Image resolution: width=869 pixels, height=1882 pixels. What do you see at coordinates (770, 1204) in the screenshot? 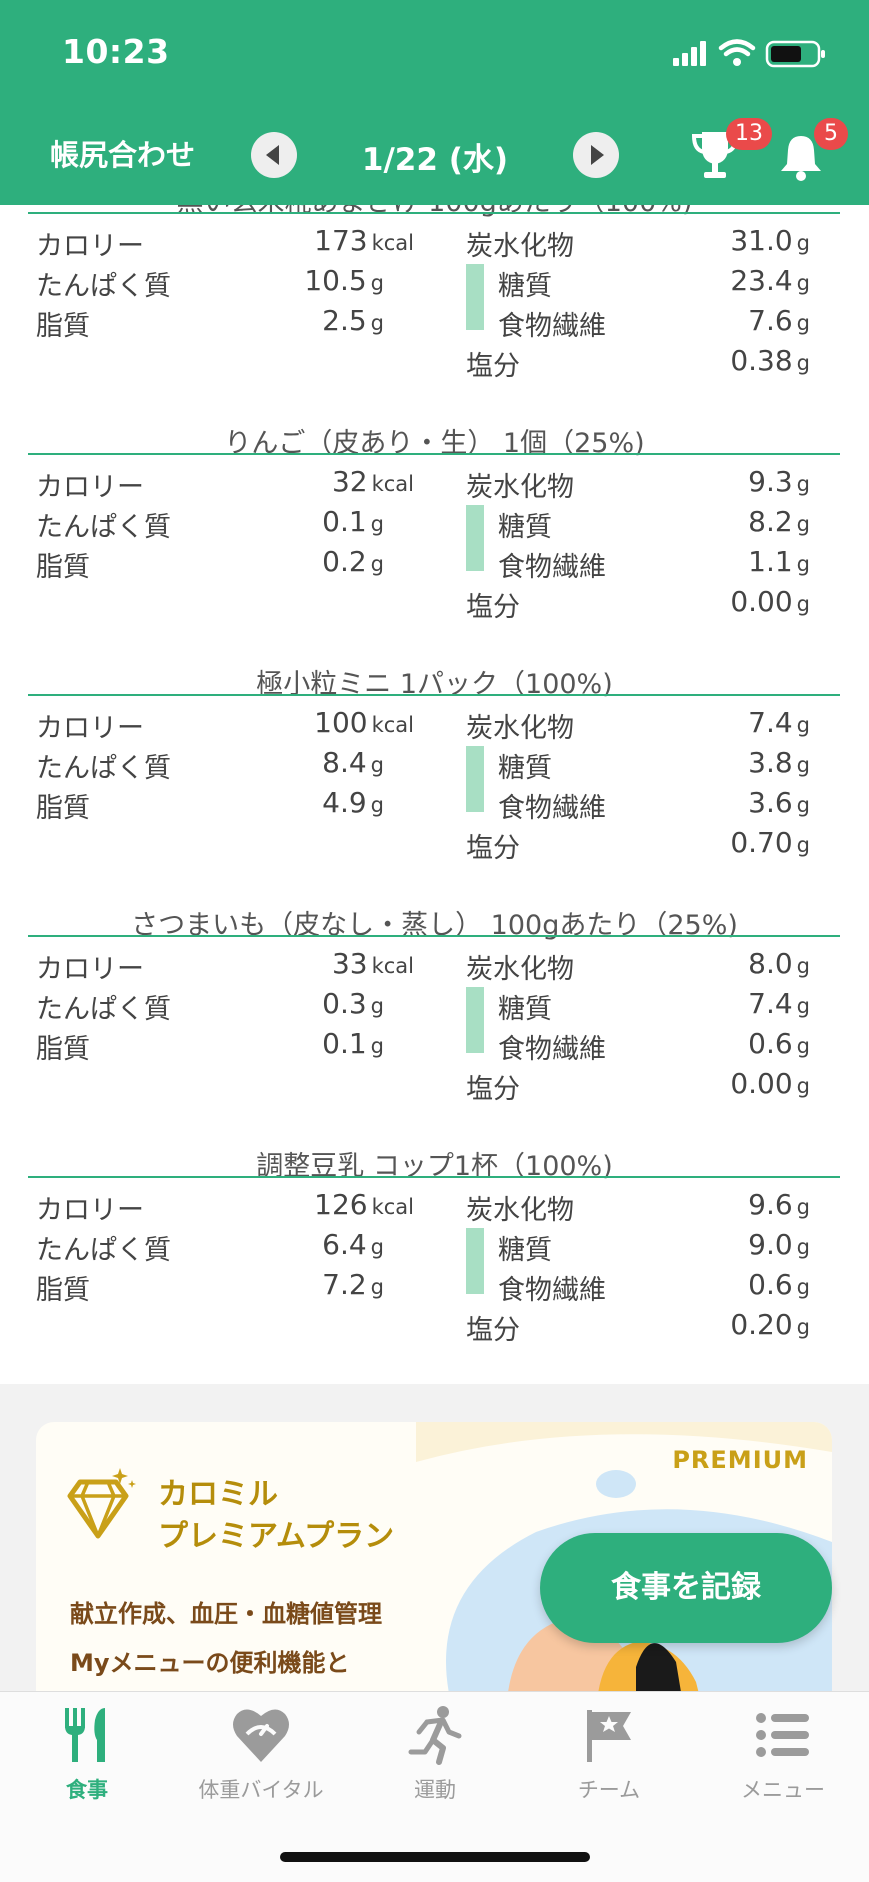
I see `carbs-number: 9.6` at bounding box center [770, 1204].